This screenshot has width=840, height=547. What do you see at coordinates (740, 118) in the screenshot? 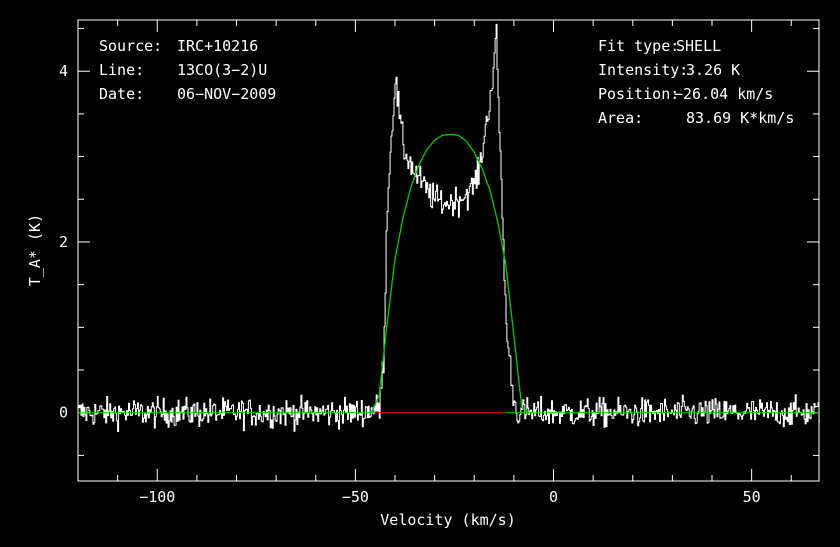
I see `area-value: 83.69 K*km/s` at bounding box center [740, 118].